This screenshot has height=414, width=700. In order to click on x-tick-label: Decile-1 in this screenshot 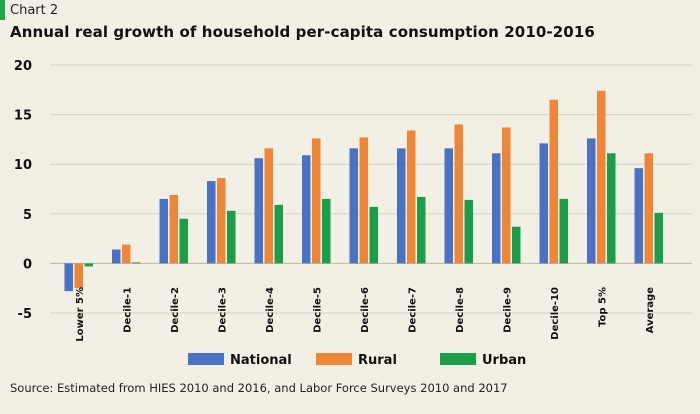, I will do `click(127, 310)`.